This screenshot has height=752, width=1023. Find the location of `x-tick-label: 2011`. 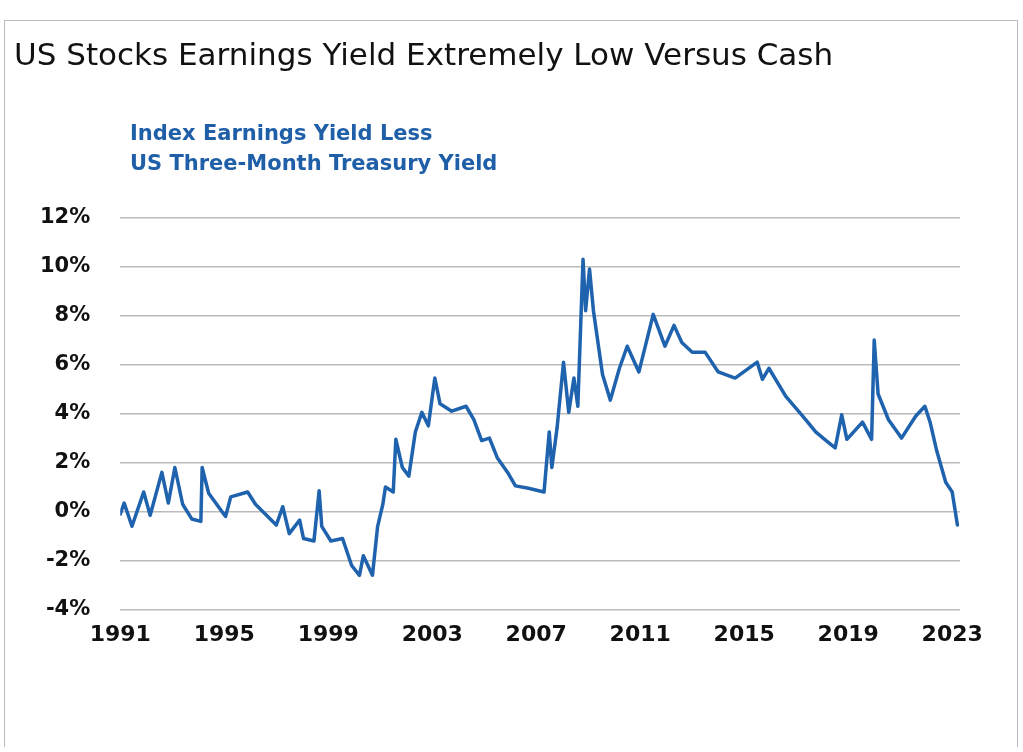

x-tick-label: 2011 is located at coordinates (640, 633).